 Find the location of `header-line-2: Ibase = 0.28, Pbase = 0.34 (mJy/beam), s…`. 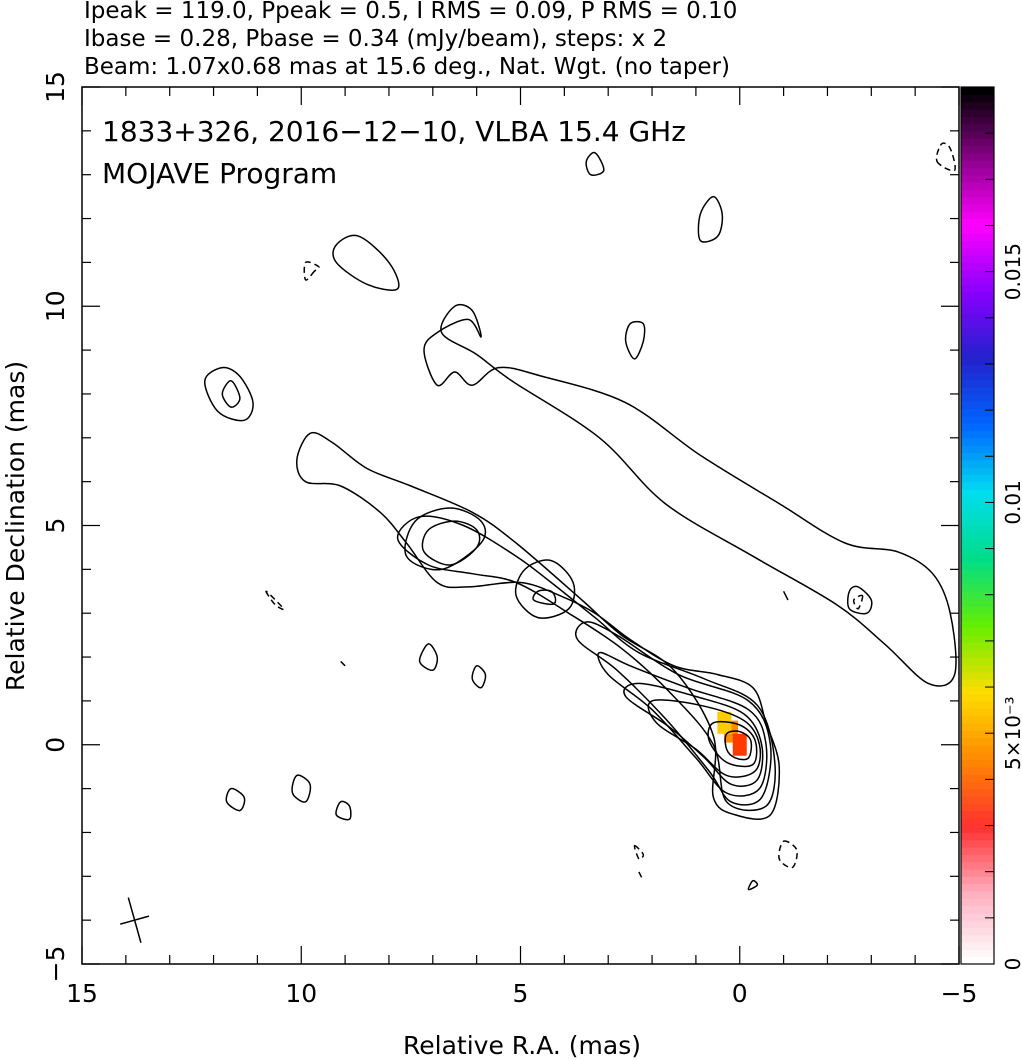

header-line-2: Ibase = 0.28, Pbase = 0.34 (mJy/beam), s… is located at coordinates (375, 39).